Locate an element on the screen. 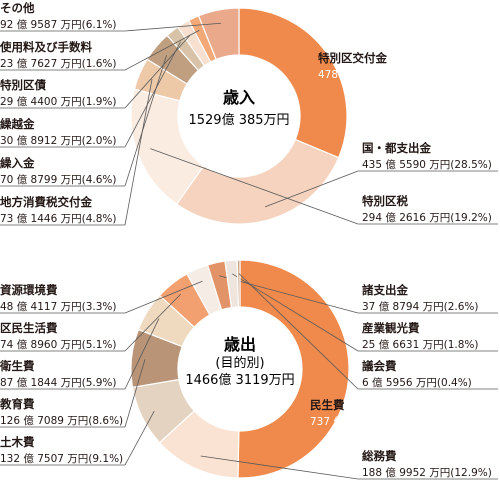 The height and width of the screenshot is (483, 500). center-title: 歳出 is located at coordinates (240, 344).